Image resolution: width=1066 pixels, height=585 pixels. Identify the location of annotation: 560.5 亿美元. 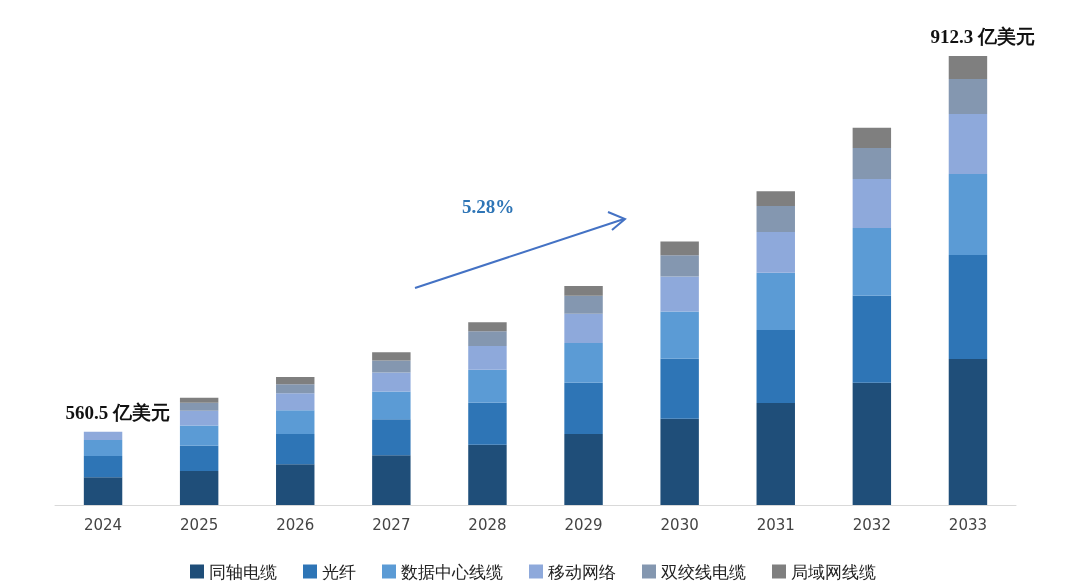
(118, 412).